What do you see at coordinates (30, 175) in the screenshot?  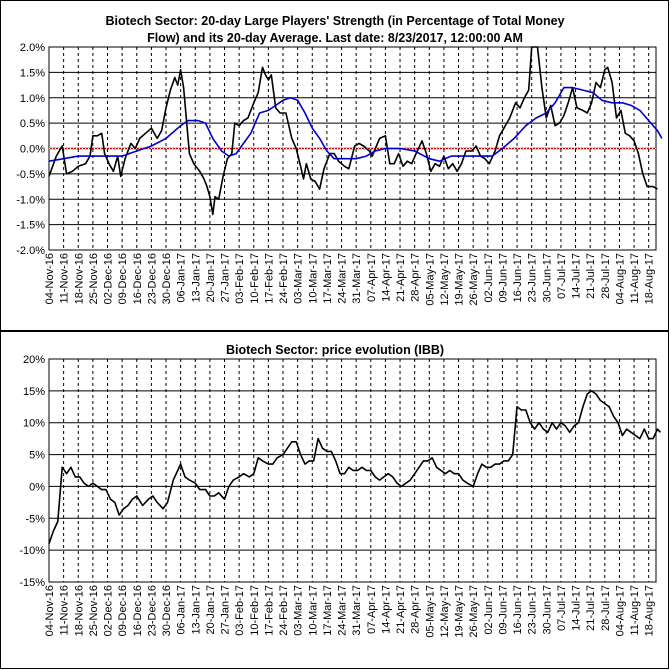 I see `y-tick-label: -0.5%` at bounding box center [30, 175].